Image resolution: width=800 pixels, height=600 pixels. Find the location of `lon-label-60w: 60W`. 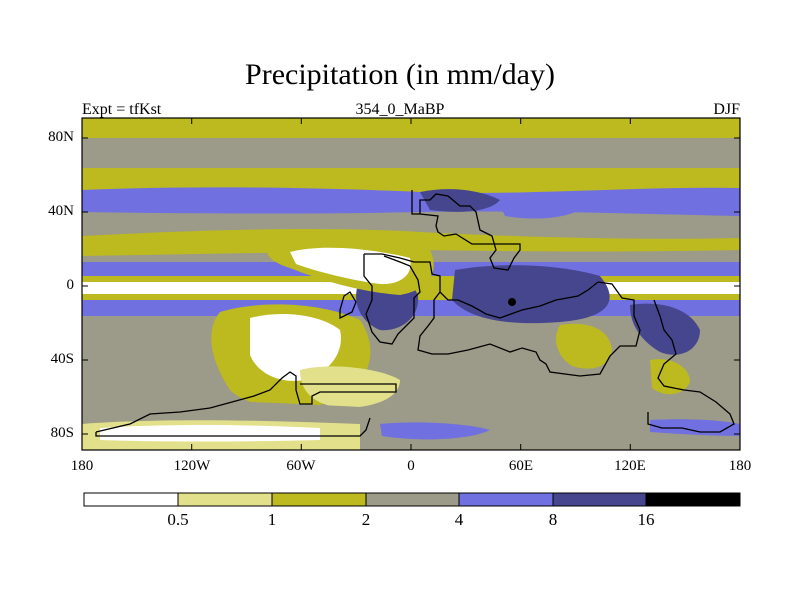

lon-label-60w: 60W is located at coordinates (301, 466).